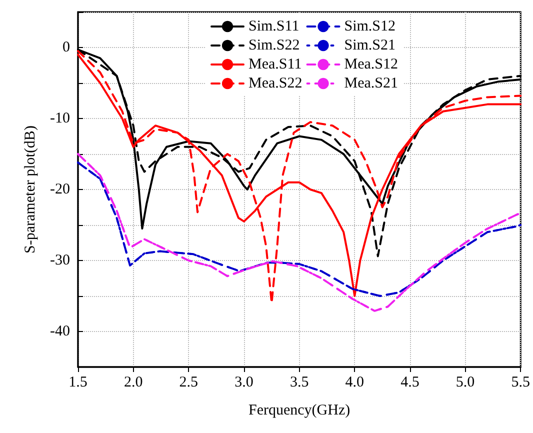 The image size is (533, 433). Describe the element at coordinates (371, 84) in the screenshot. I see `legend-label: Mea.S21` at that location.